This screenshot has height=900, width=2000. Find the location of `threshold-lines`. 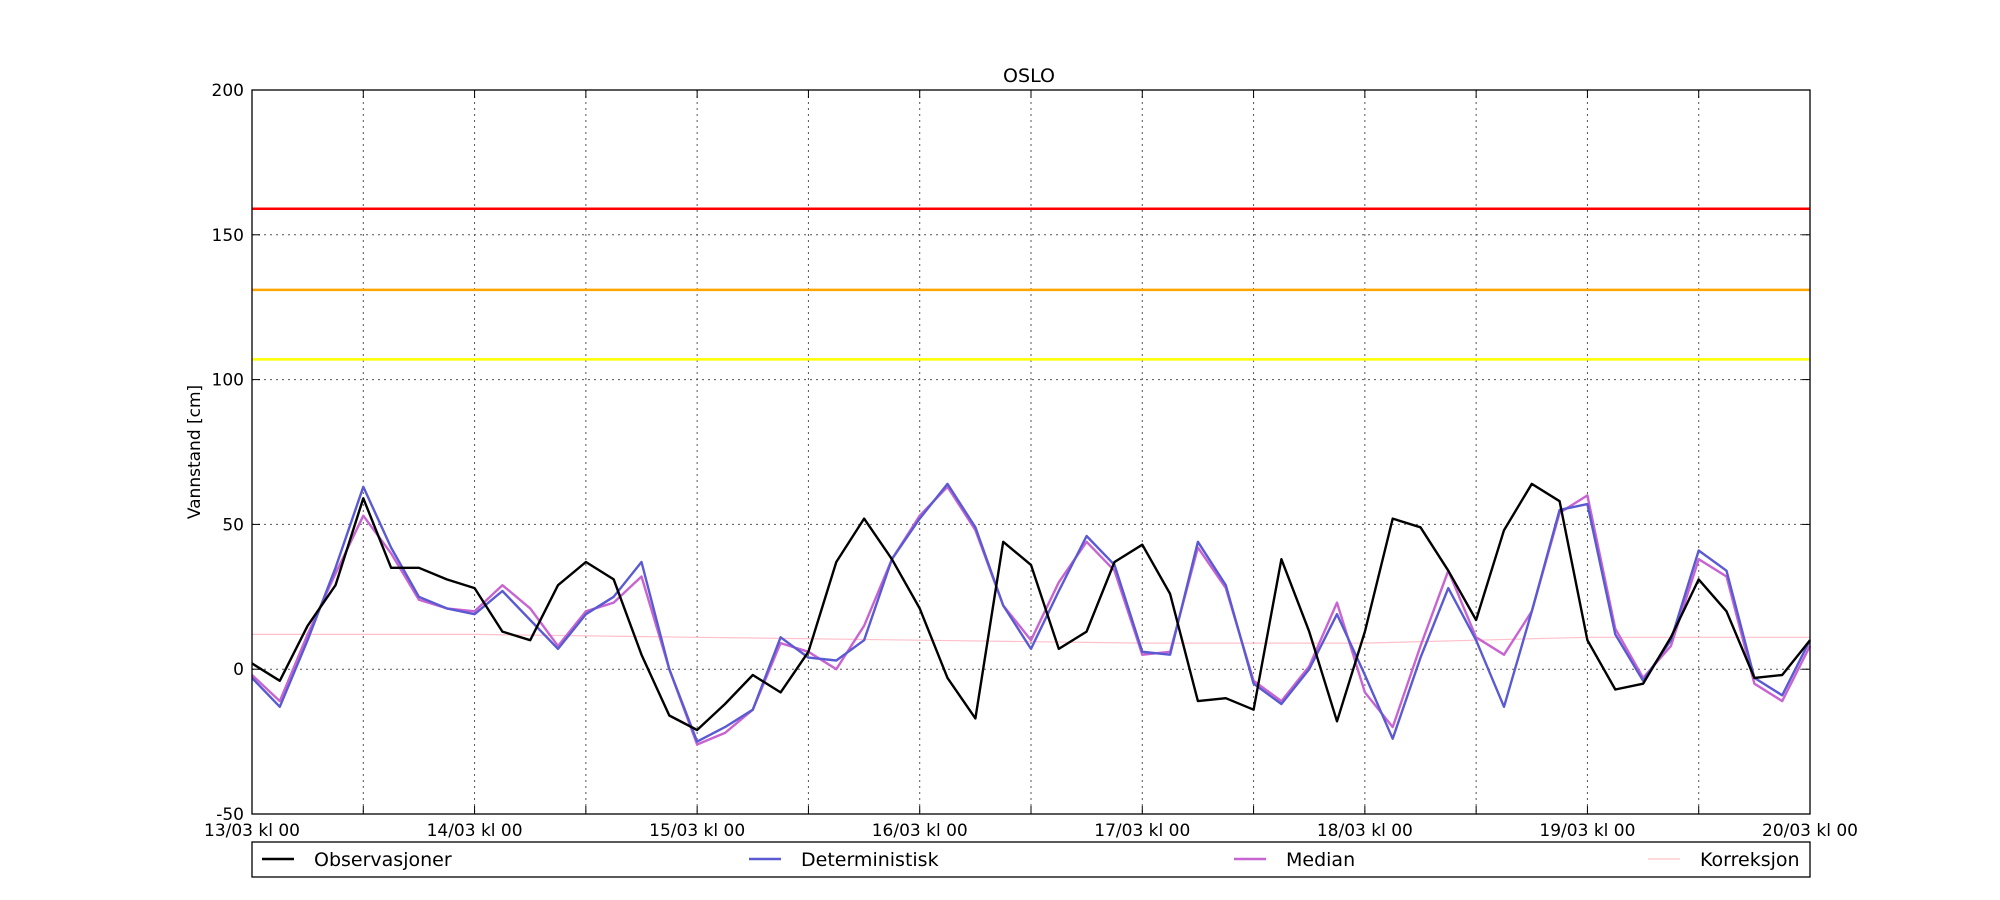

threshold-lines is located at coordinates (1031, 284).